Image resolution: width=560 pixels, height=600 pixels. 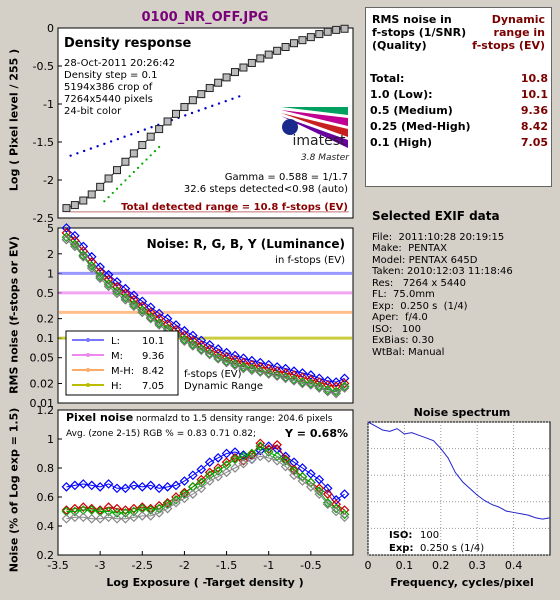 I want to click on legend-marker, so click(x=88, y=385).